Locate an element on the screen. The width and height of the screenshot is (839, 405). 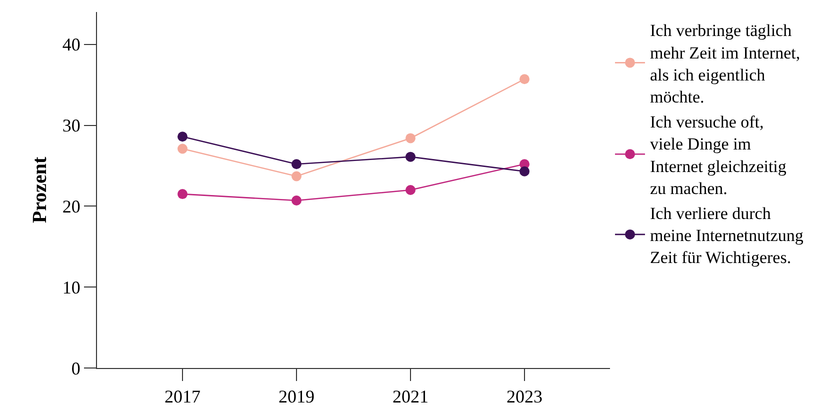
y-tick-label: 20 is located at coordinates (71, 206).